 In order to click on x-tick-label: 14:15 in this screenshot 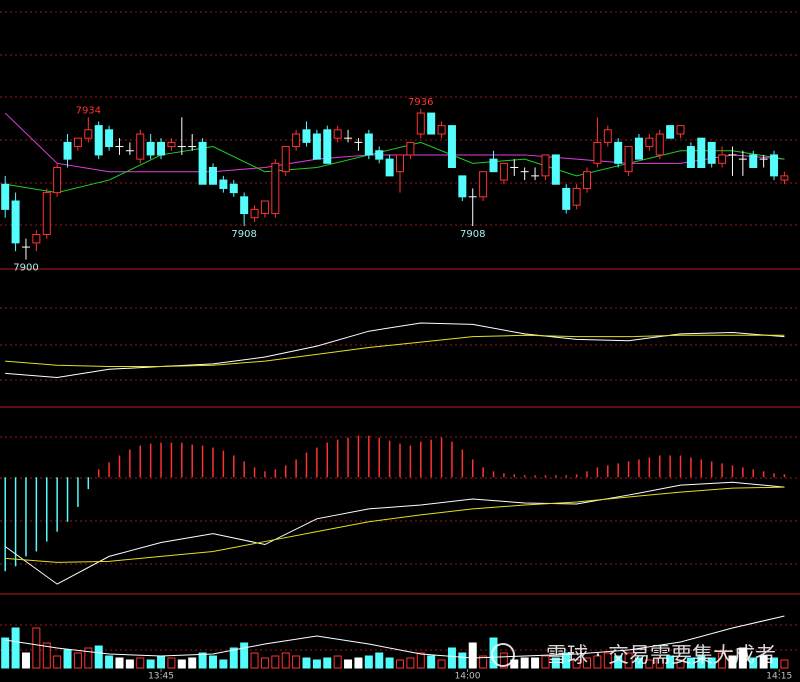, I will do `click(779, 677)`.